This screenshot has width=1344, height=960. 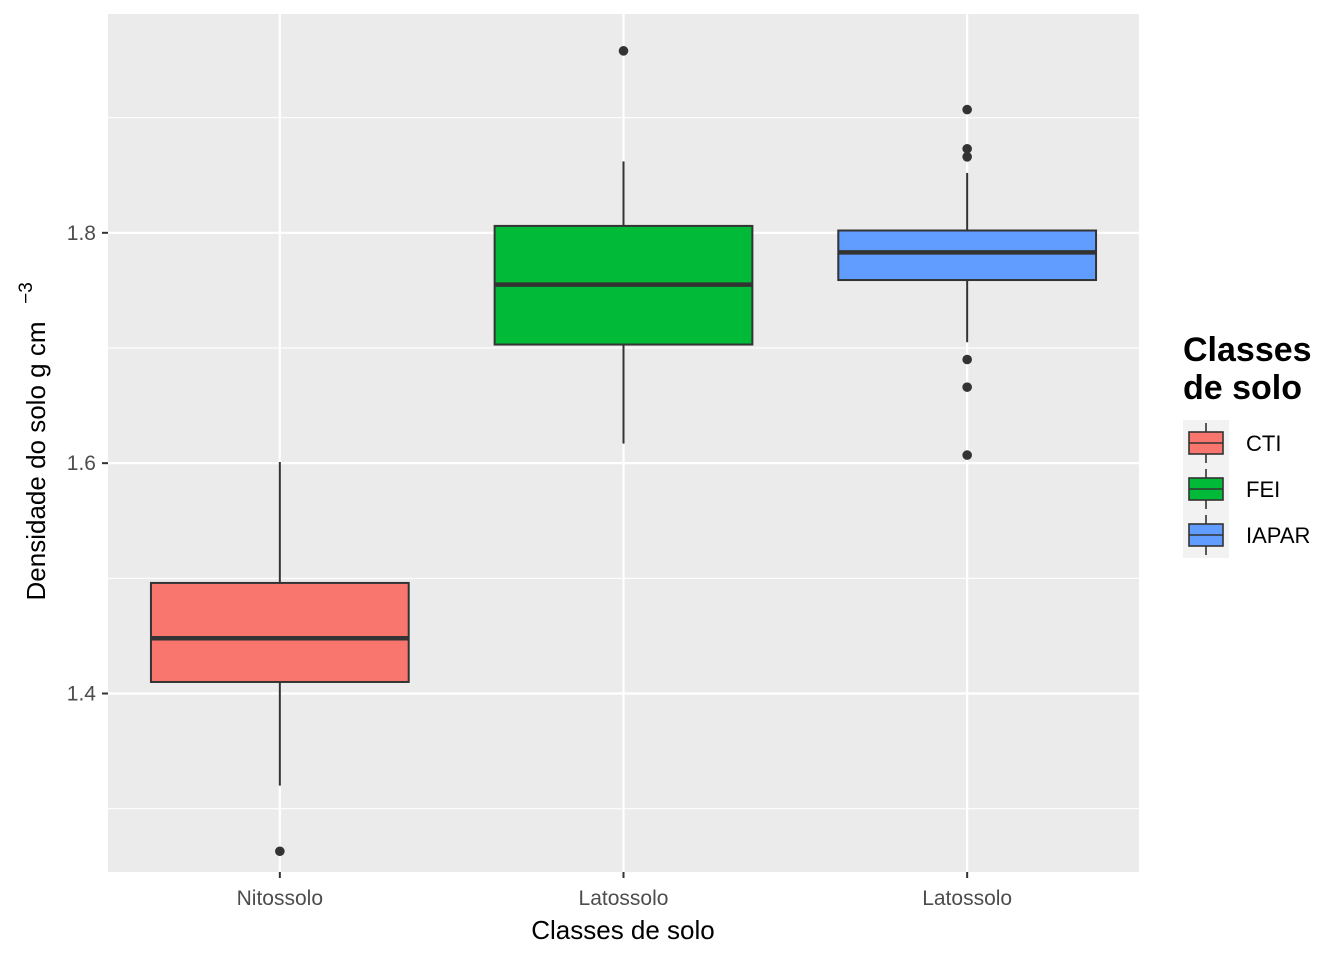 I want to click on legend-label: FEI, so click(x=1263, y=489).